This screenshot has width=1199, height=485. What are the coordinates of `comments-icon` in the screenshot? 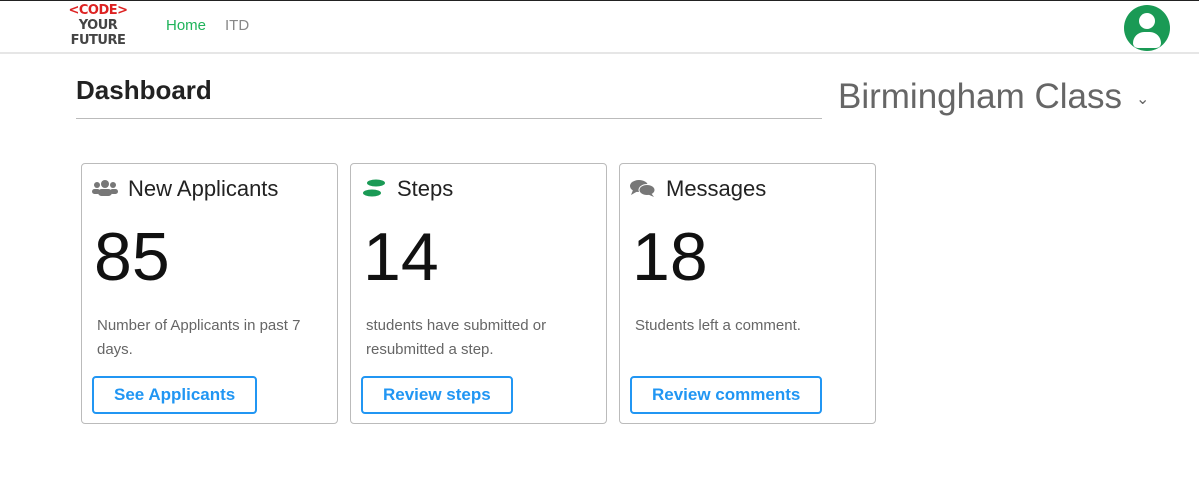 It's located at (643, 188).